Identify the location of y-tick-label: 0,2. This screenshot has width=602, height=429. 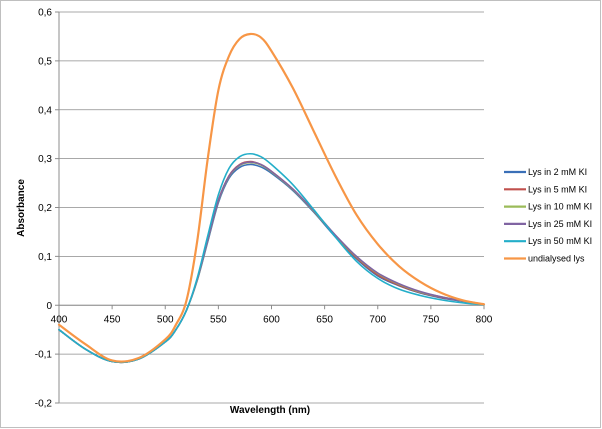
(45, 208).